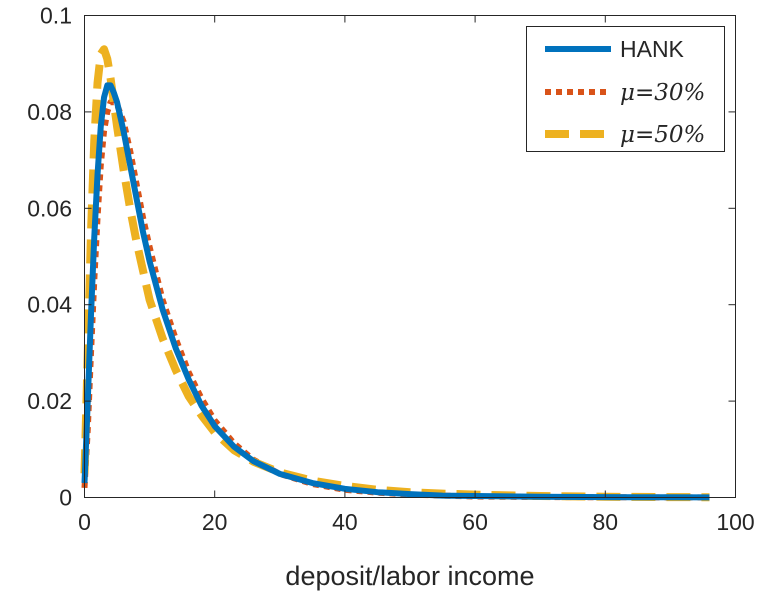 This screenshot has width=763, height=594. What do you see at coordinates (652, 49) in the screenshot?
I see `legend-label-hank: HANK` at bounding box center [652, 49].